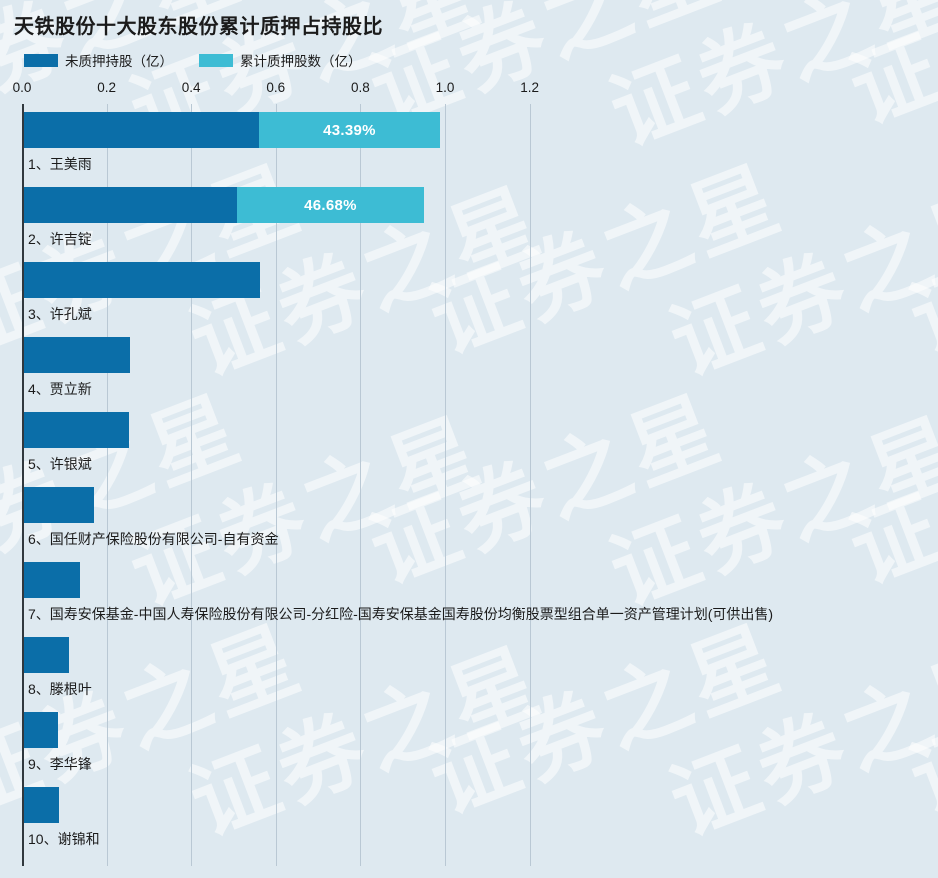 This screenshot has width=938, height=878. What do you see at coordinates (191, 87) in the screenshot?
I see `x-tick-label-2: 0.4` at bounding box center [191, 87].